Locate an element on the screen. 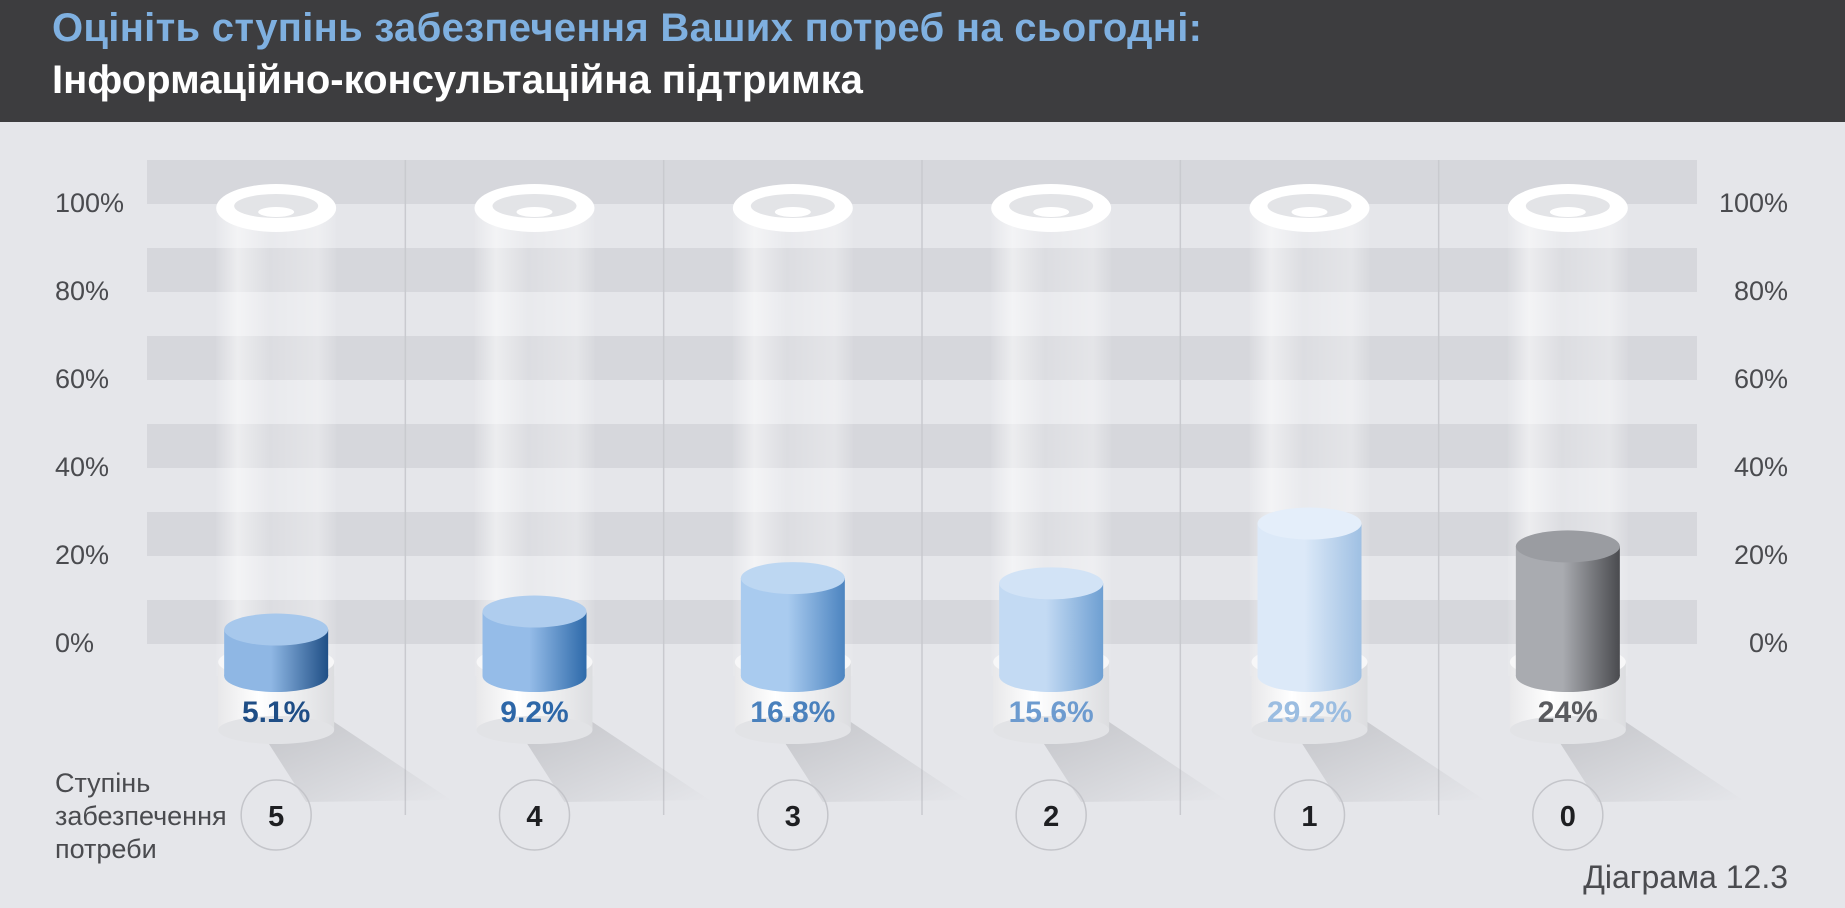  column-3: 16.8% 3 is located at coordinates (850, 517).